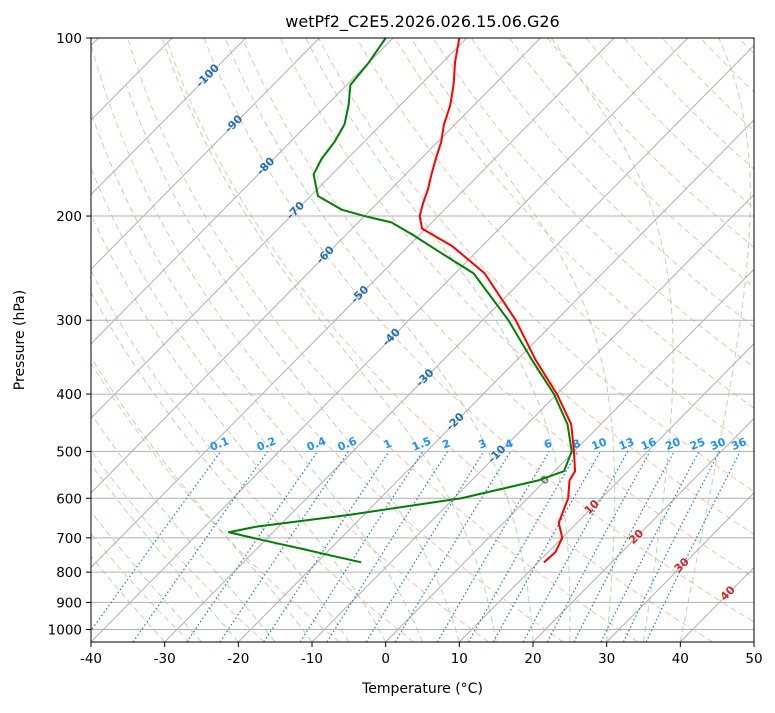  Describe the element at coordinates (69, 573) in the screenshot. I see `y-tick-label: 800` at that location.